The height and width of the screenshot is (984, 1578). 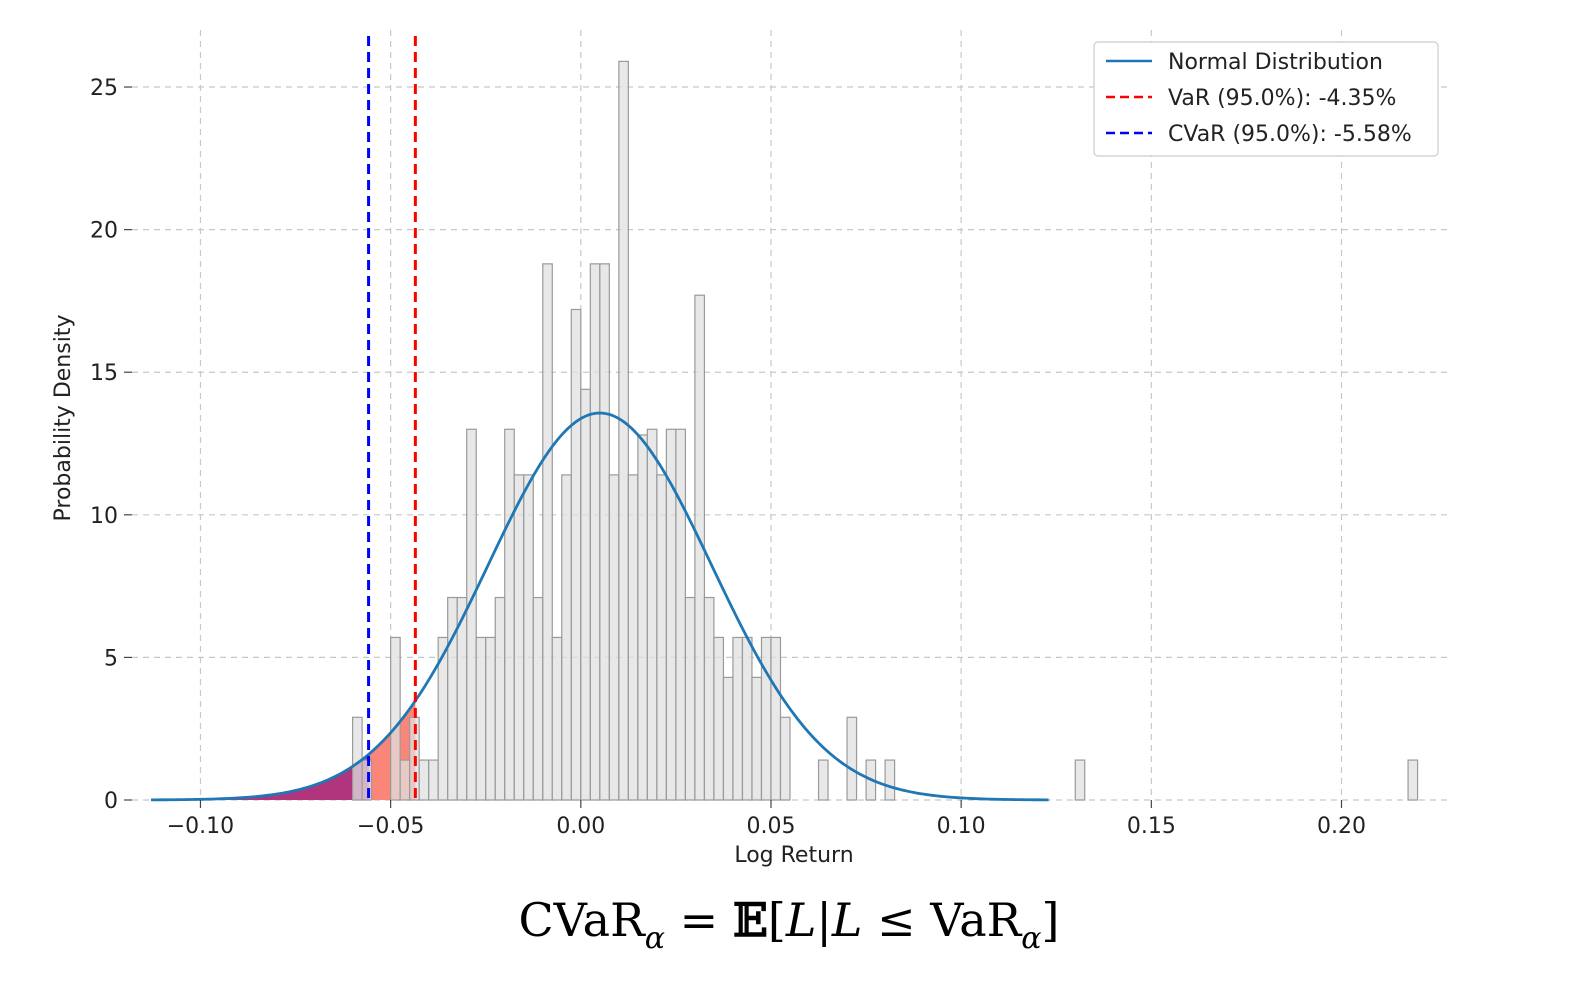 What do you see at coordinates (770, 826) in the screenshot?
I see `x-tick-label: 0.05` at bounding box center [770, 826].